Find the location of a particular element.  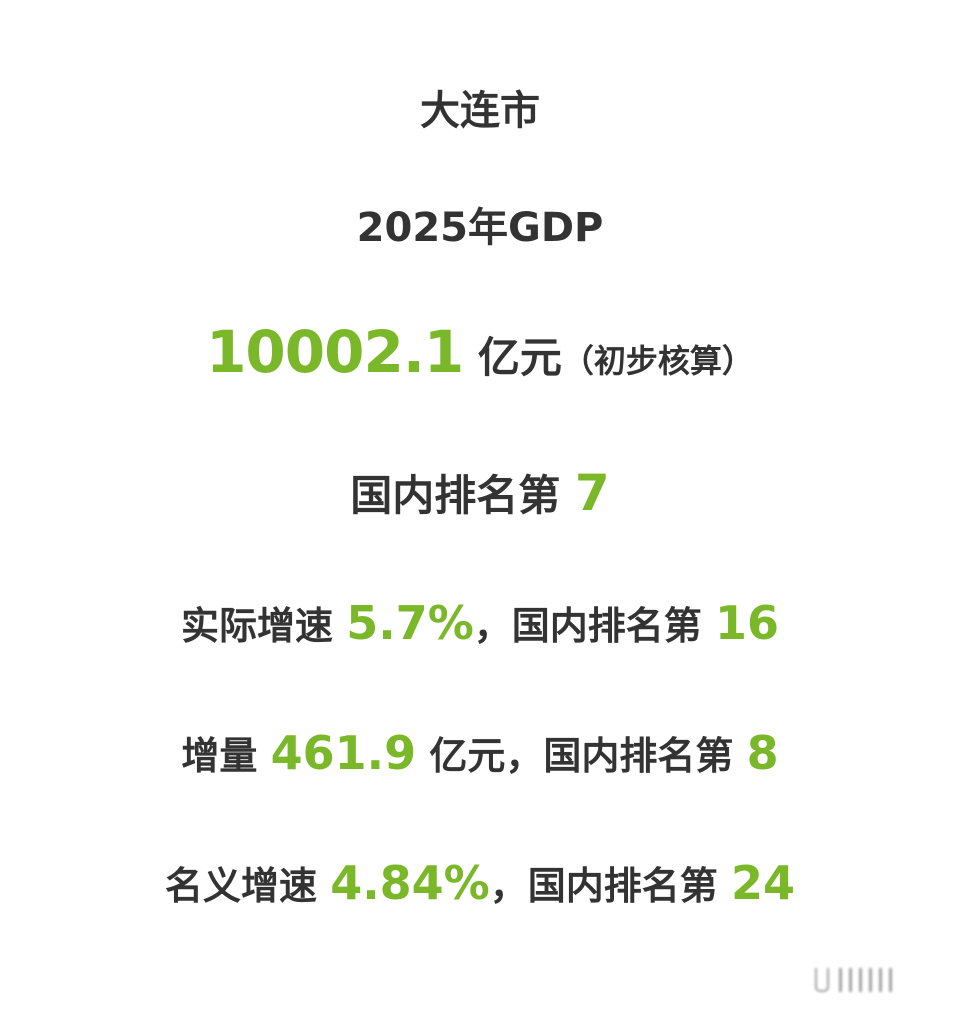

increment-label: 增量 is located at coordinates (226, 756).